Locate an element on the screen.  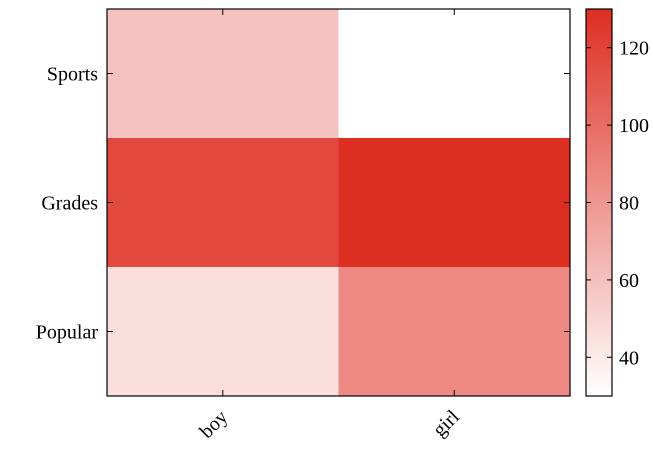
y-tick-label: Sports is located at coordinates (72, 75).